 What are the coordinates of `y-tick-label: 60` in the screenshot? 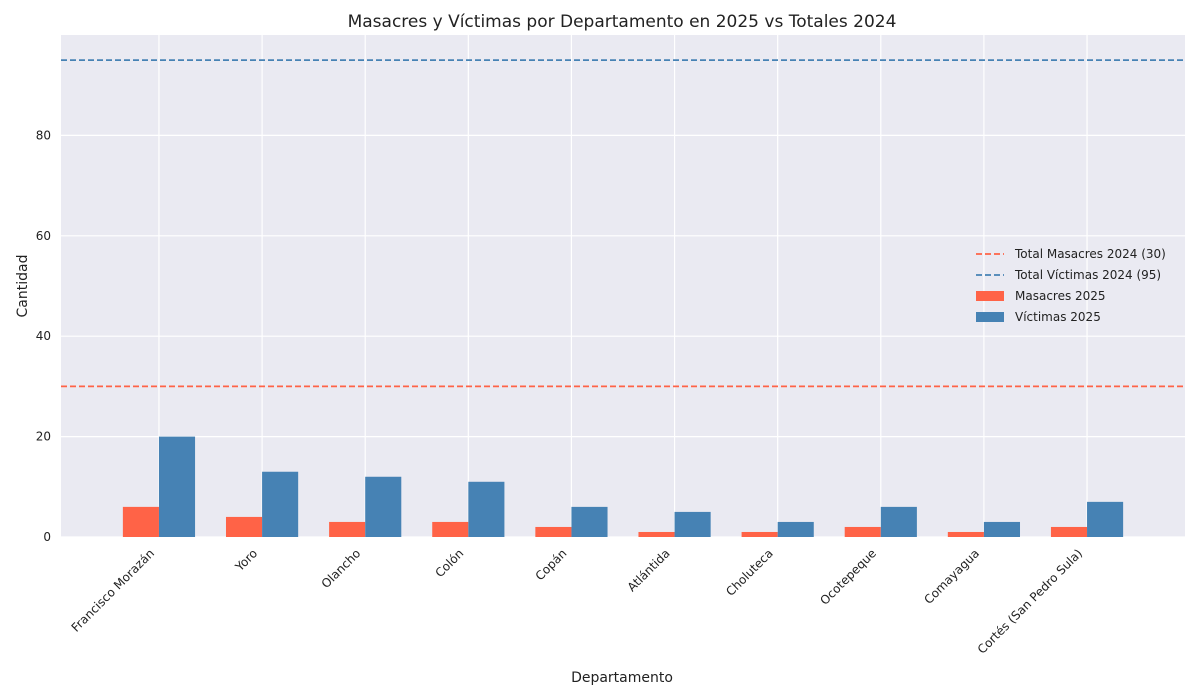 It's located at (43, 236).